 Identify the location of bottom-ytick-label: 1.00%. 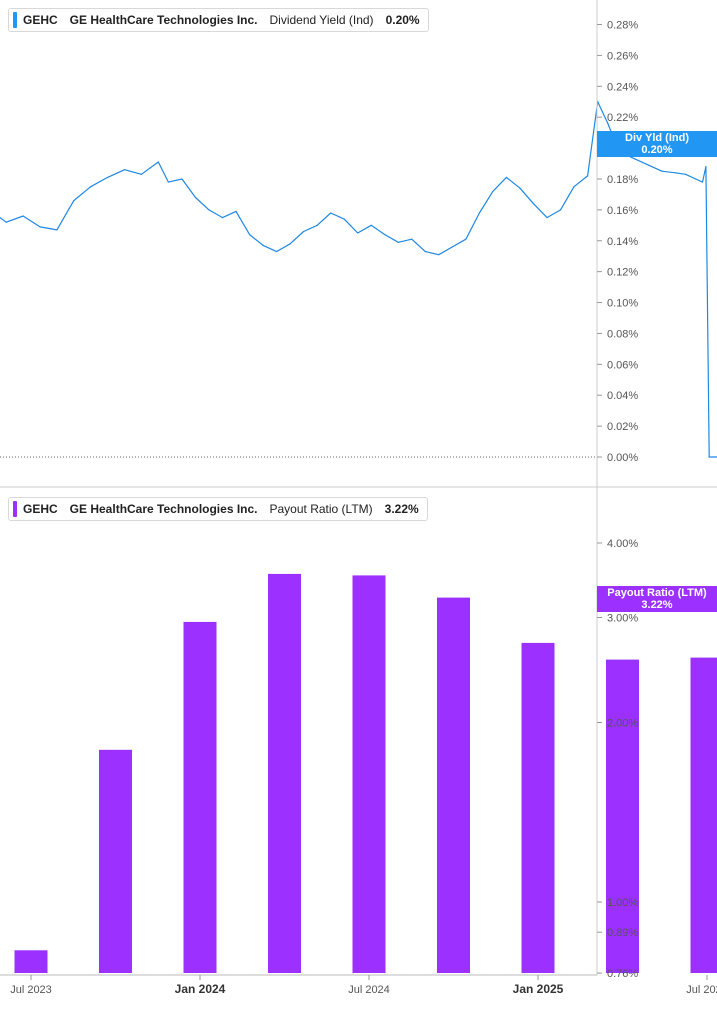
(622, 903).